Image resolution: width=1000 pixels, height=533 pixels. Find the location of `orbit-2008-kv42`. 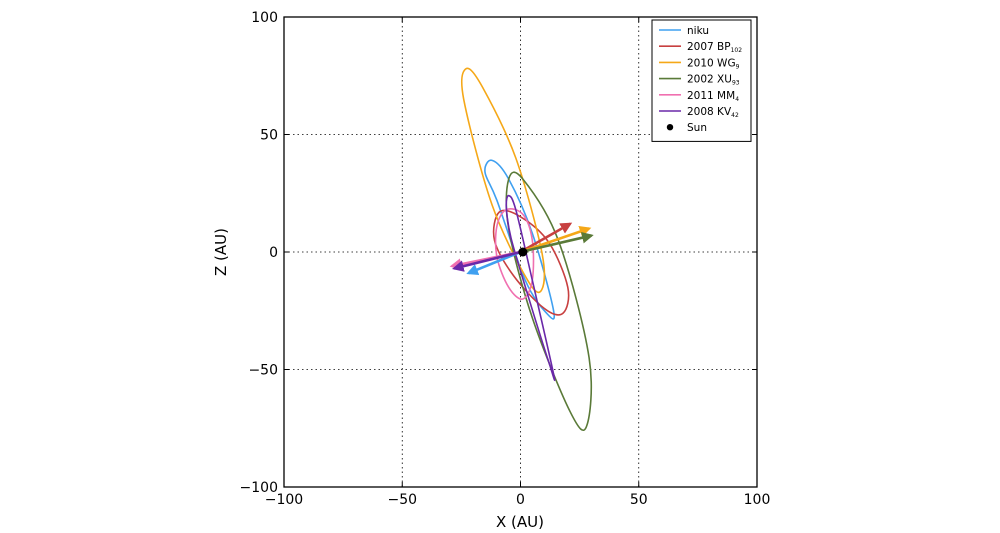

orbit-2008-kv42 is located at coordinates (530, 287).